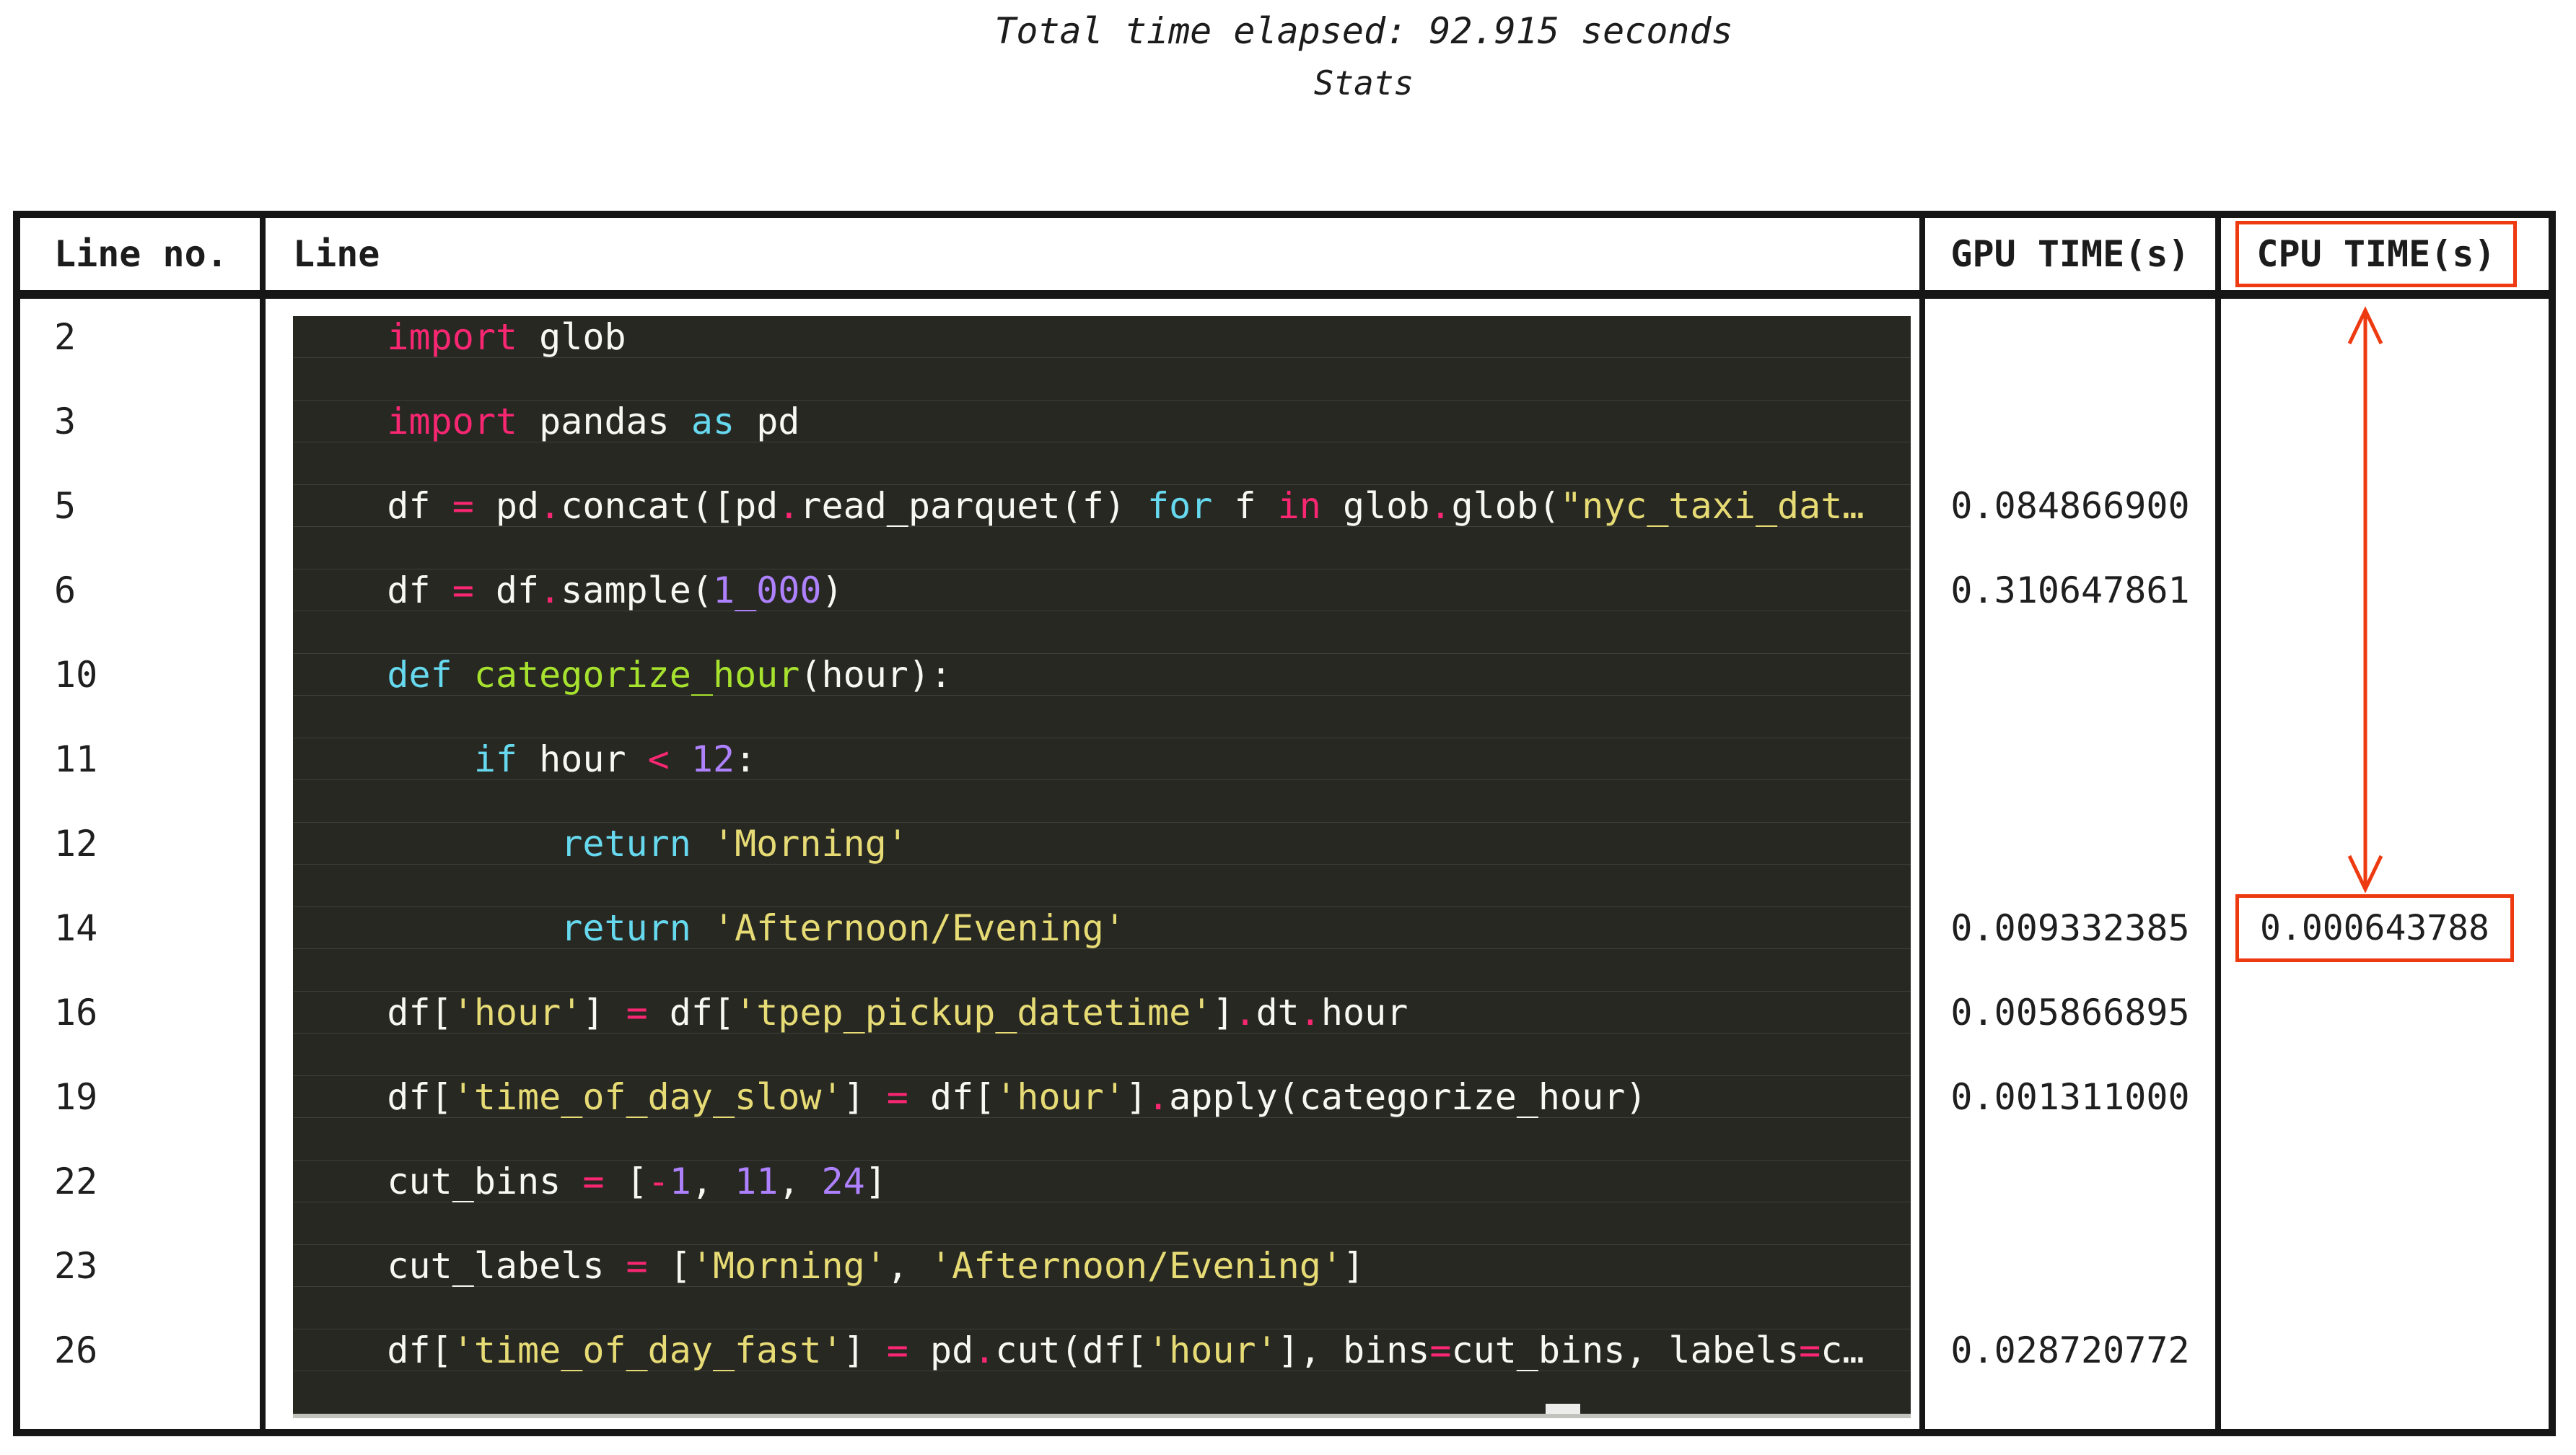  I want to click on code-token-function: categorize_hour, so click(636, 674).